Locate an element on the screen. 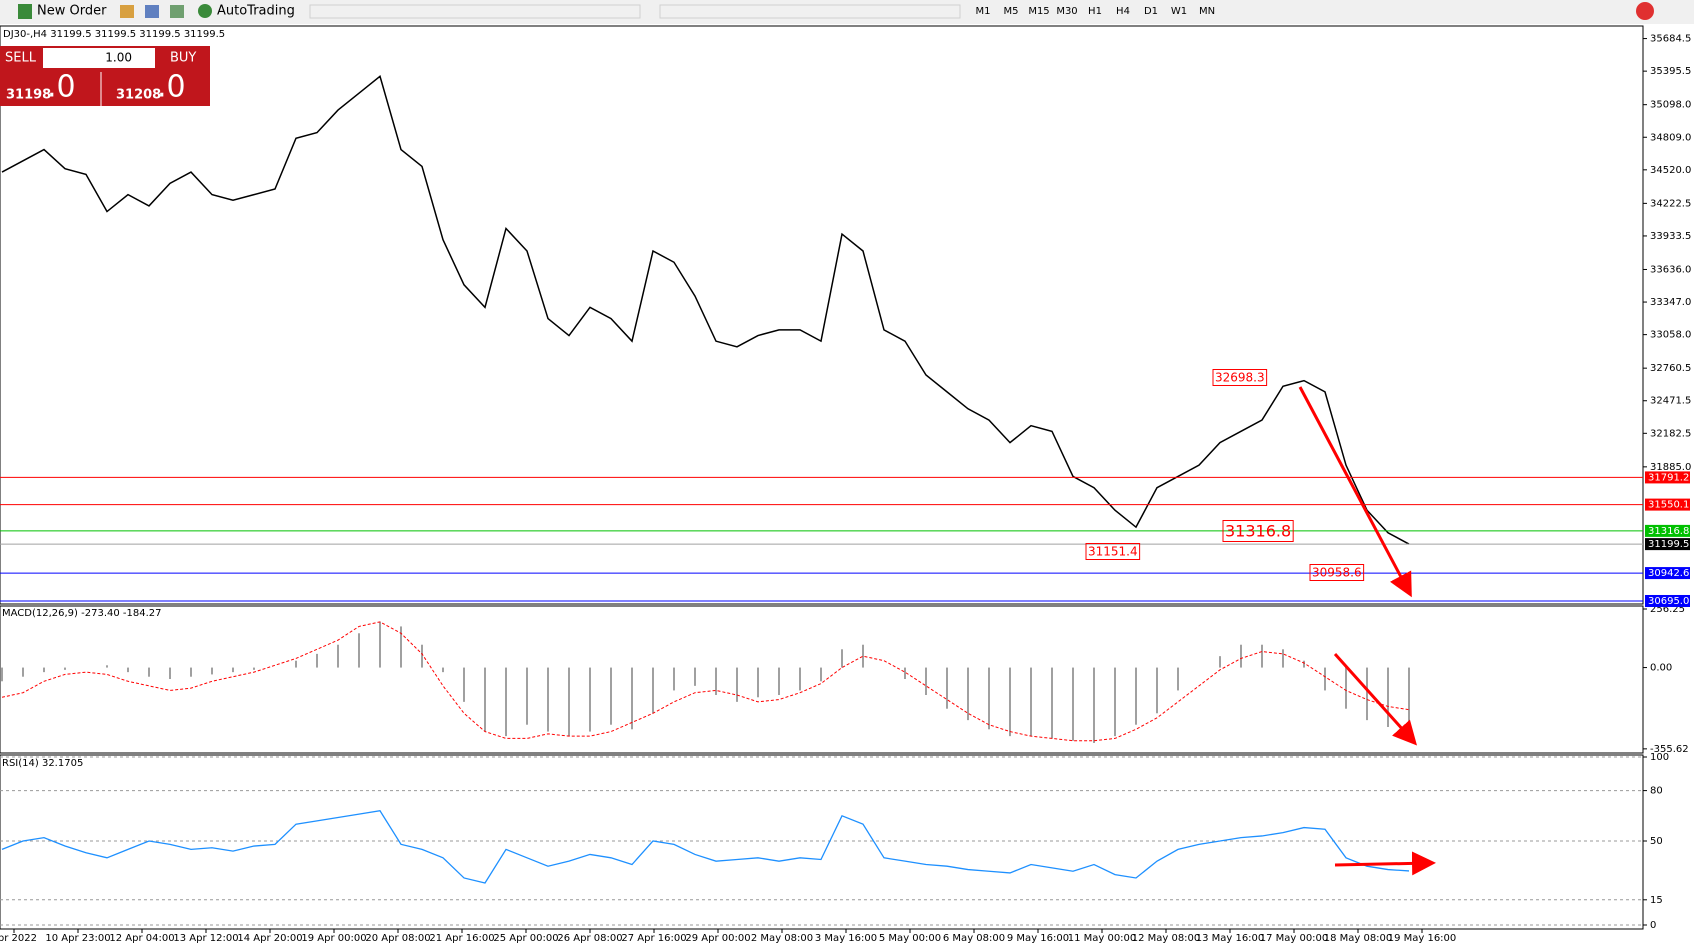  y-tick-label: 0 is located at coordinates (1653, 925).